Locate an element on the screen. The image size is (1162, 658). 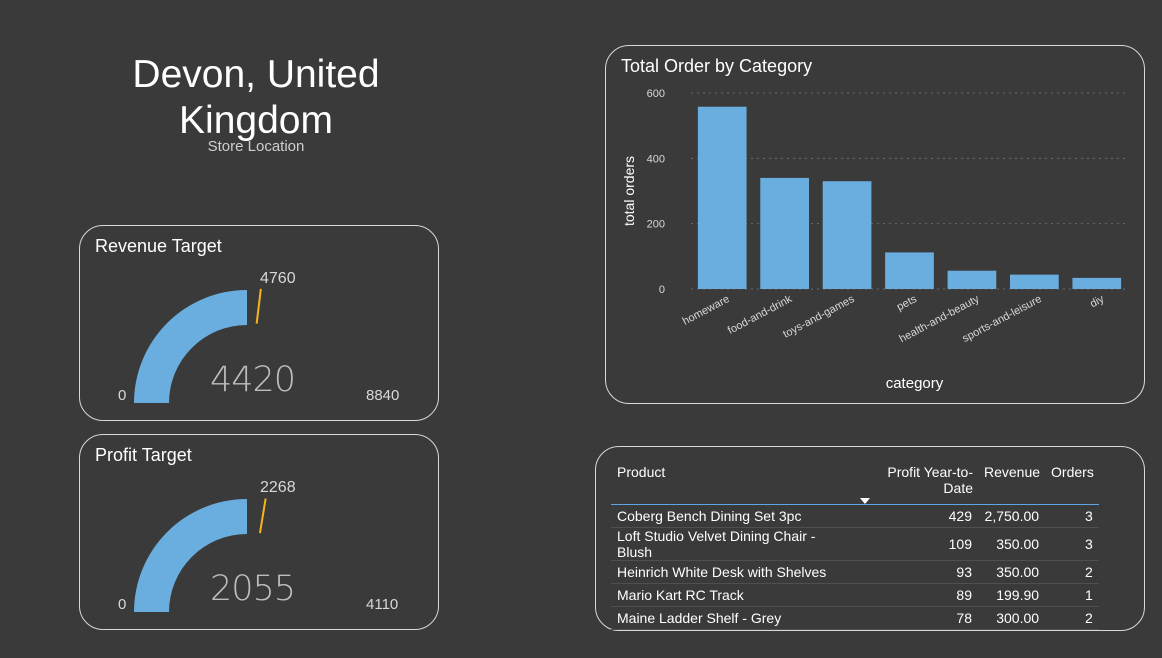
revenue-target-value: 4760 is located at coordinates (278, 278).